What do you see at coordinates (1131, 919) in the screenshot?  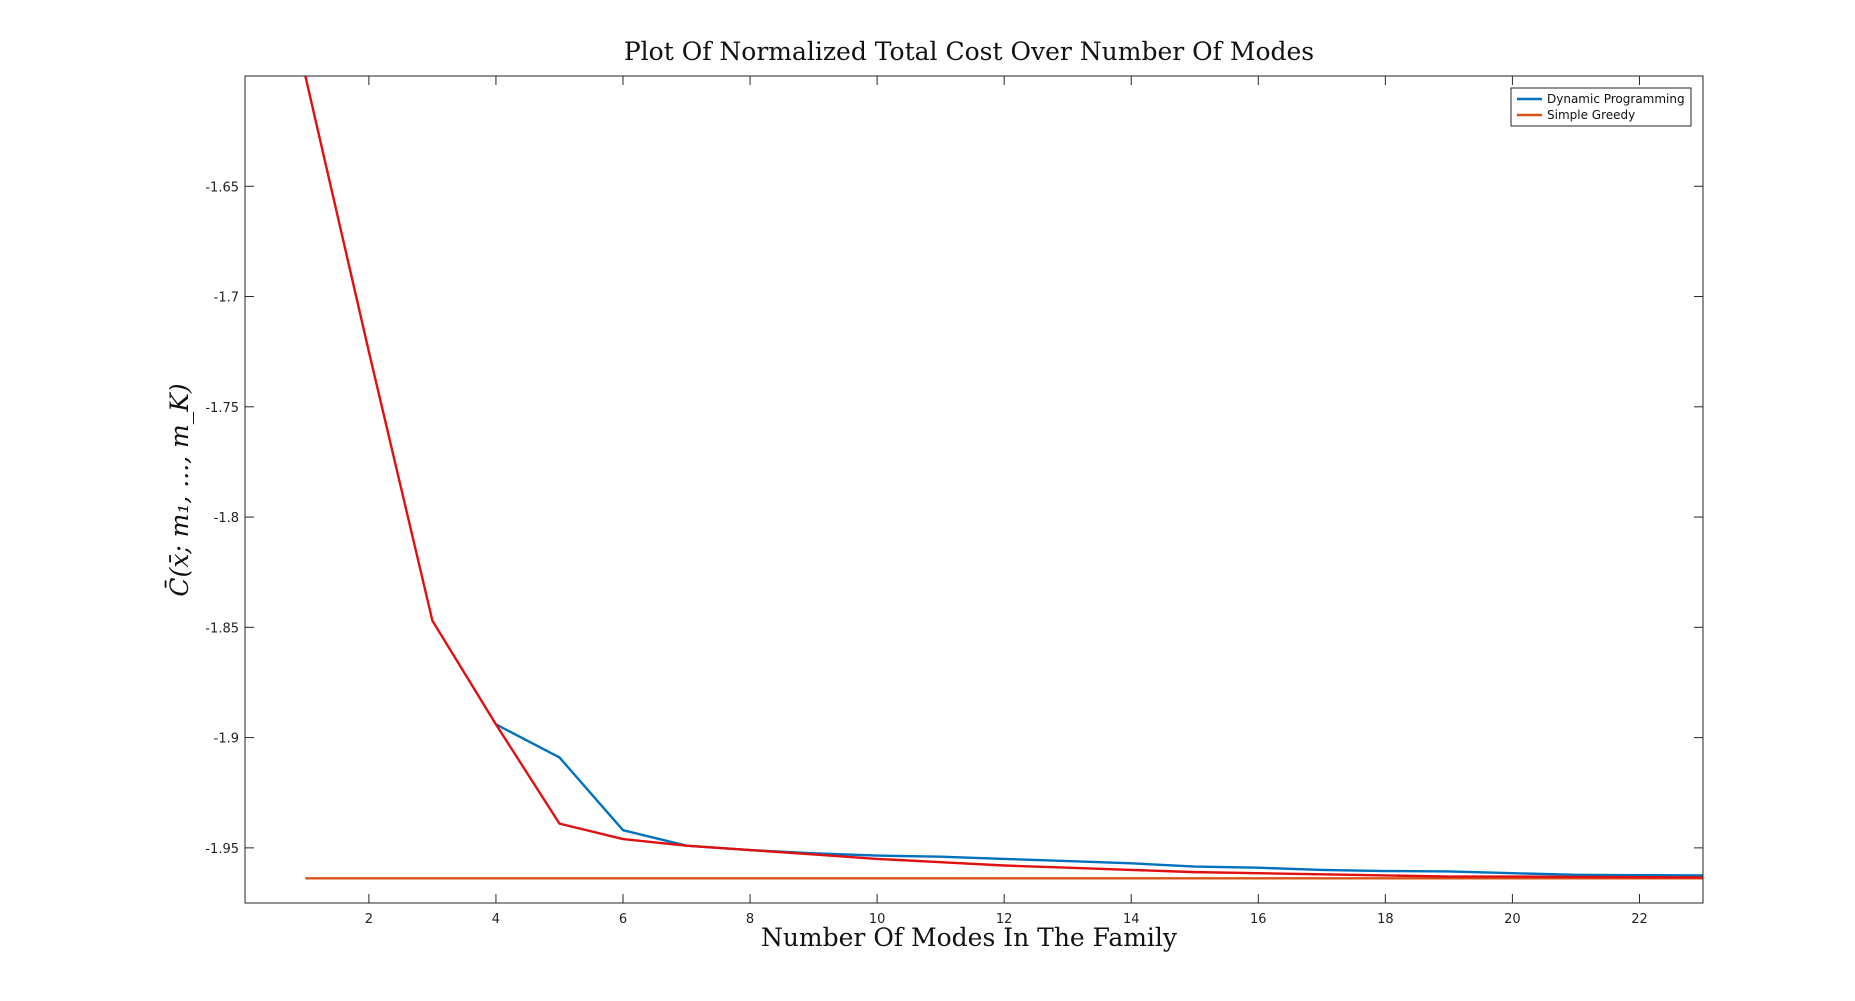 I see `x-tick-label: 14` at bounding box center [1131, 919].